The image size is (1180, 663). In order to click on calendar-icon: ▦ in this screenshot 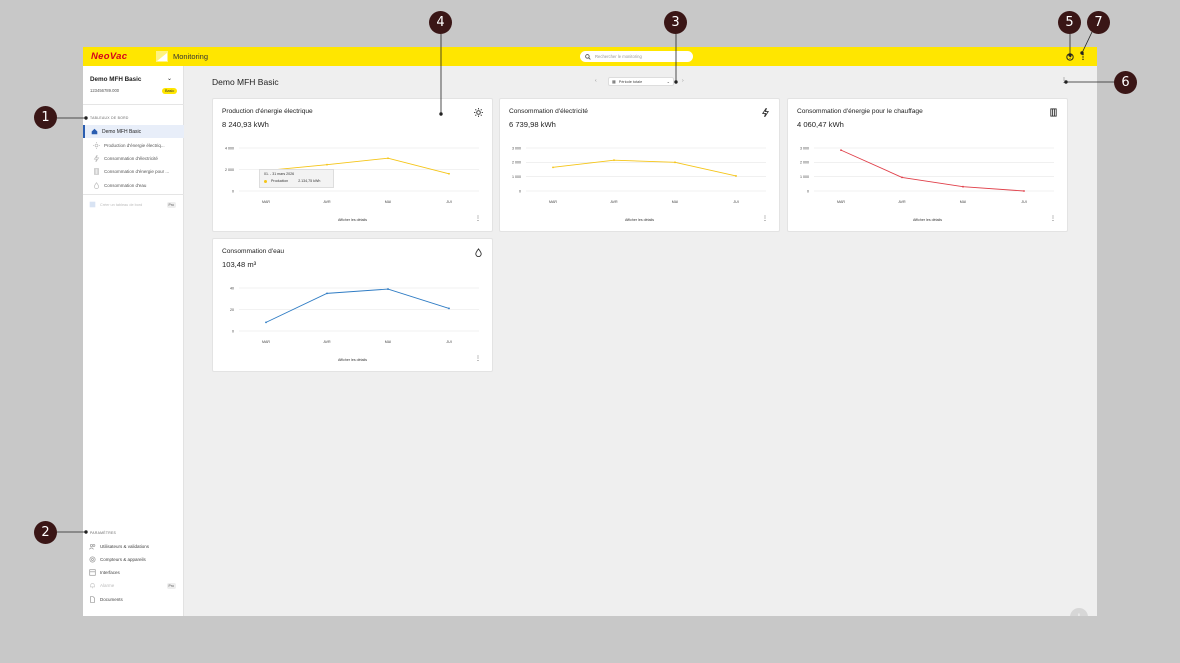, I will do `click(614, 81)`.